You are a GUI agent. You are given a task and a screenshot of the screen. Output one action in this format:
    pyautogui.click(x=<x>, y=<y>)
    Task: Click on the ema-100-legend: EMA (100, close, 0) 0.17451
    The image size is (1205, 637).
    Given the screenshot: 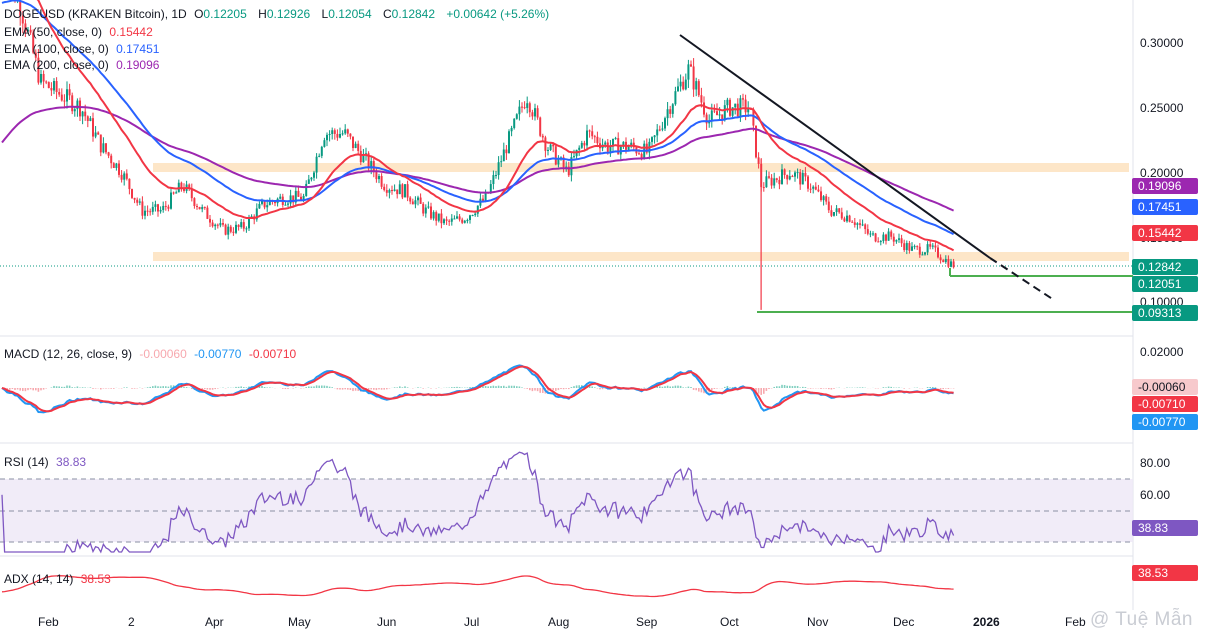 What is the action you would take?
    pyautogui.click(x=83, y=49)
    